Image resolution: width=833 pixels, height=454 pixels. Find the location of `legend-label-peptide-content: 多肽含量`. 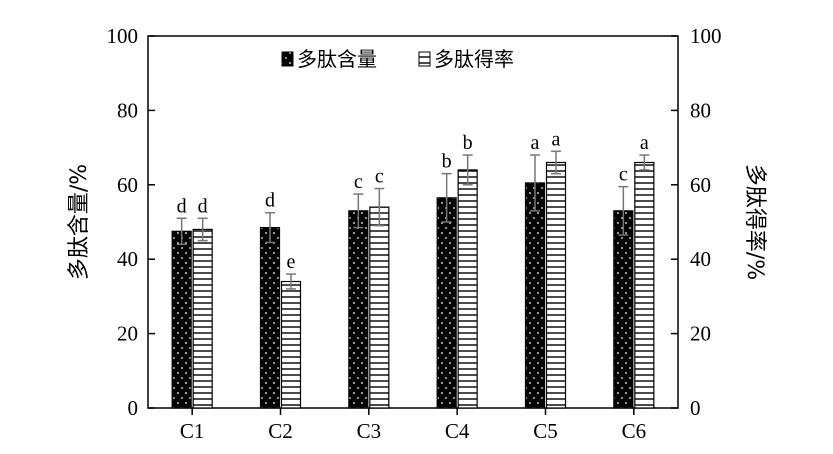

legend-label-peptide-content: 多肽含量 is located at coordinates (337, 59).